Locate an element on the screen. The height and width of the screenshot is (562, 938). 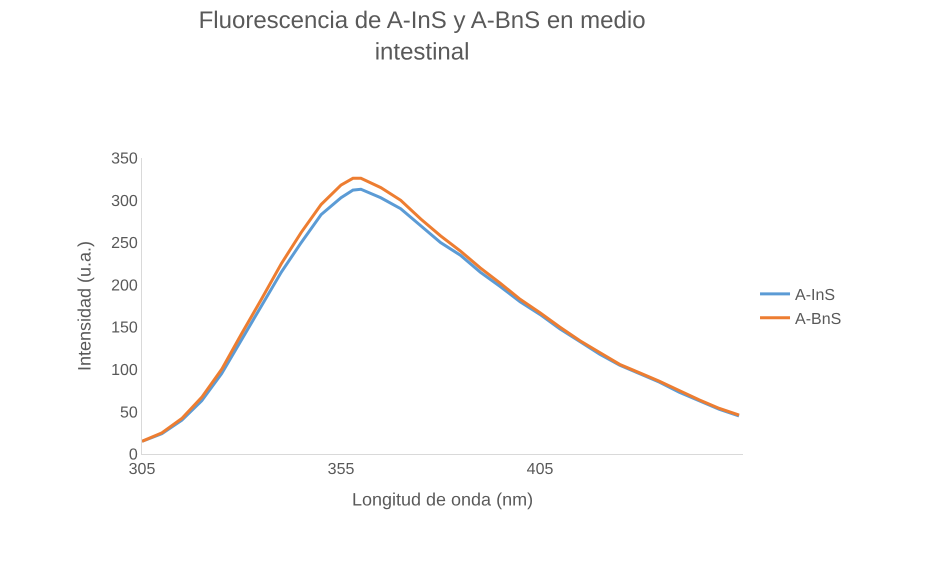
y-tick-label: 150 is located at coordinates (124, 328).